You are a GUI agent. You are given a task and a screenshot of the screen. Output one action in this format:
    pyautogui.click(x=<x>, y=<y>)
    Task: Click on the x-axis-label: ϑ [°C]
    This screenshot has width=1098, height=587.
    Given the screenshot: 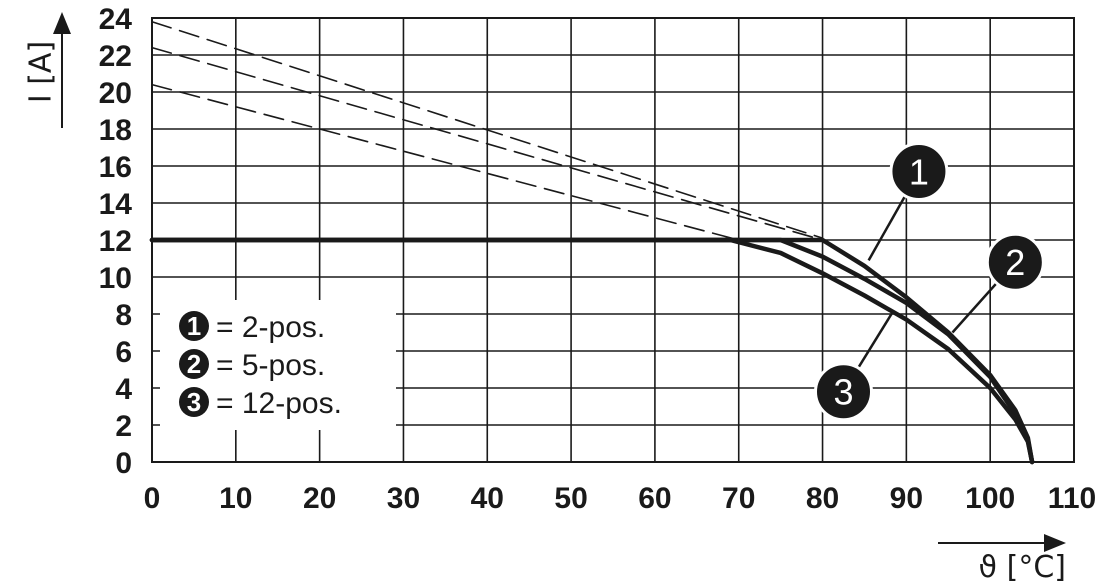 What is the action you would take?
    pyautogui.click(x=1022, y=567)
    